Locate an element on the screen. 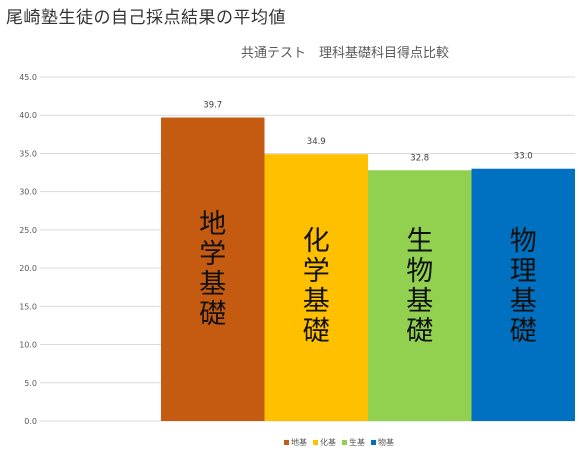  legend-item: 化基 is located at coordinates (324, 442).